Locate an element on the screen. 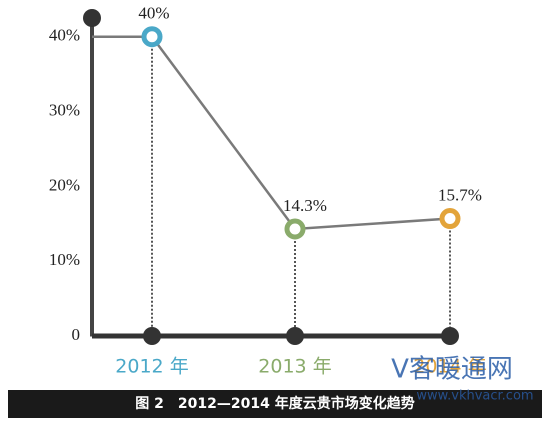 The width and height of the screenshot is (550, 425). caption: 图 2 2012—2014 年度云贵市场变化趋势 is located at coordinates (274, 403).